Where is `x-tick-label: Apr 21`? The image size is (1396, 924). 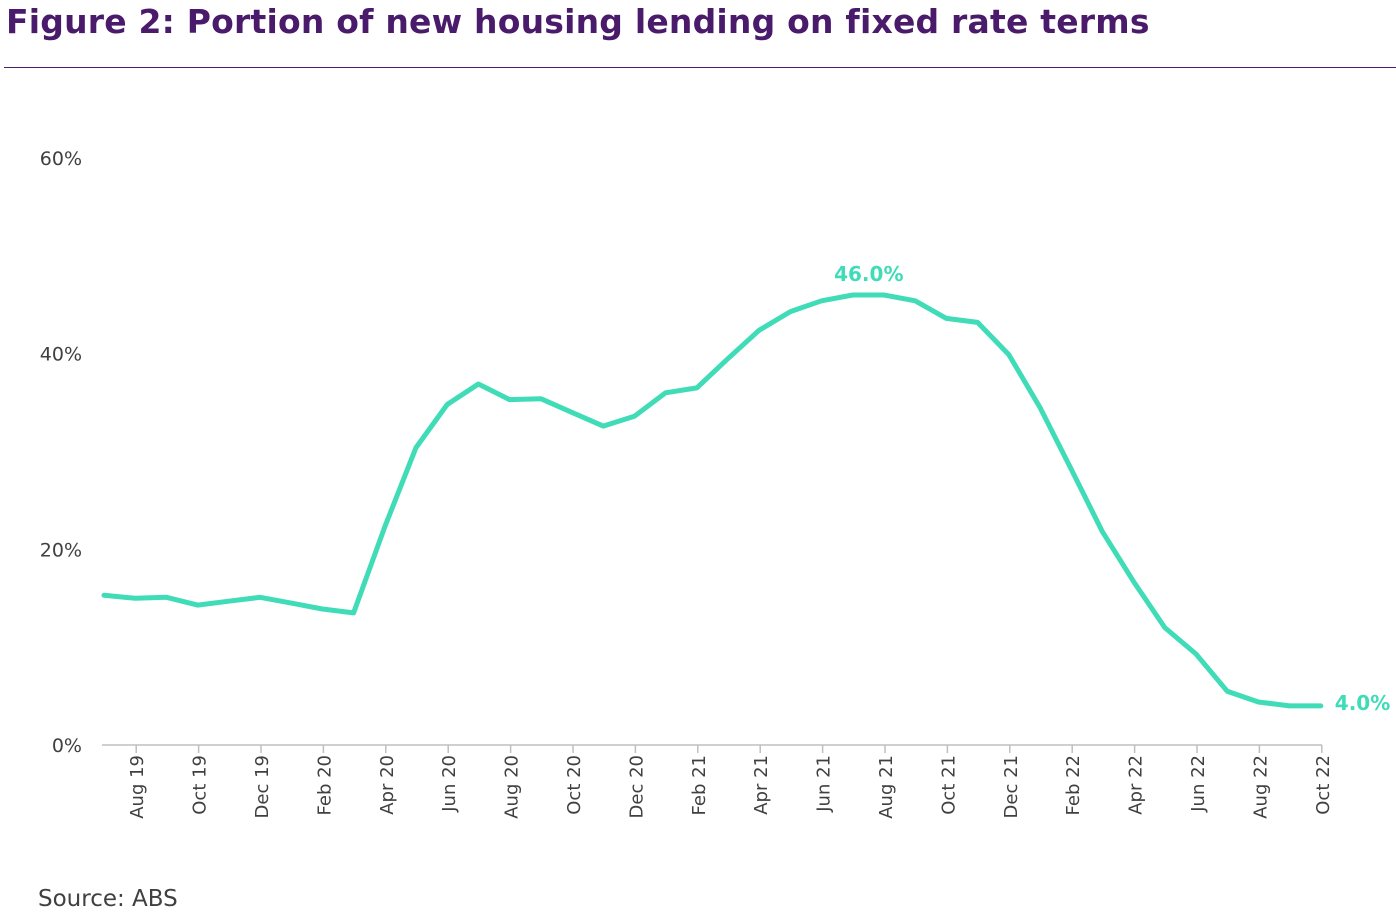 x-tick-label: Apr 21 is located at coordinates (761, 785).